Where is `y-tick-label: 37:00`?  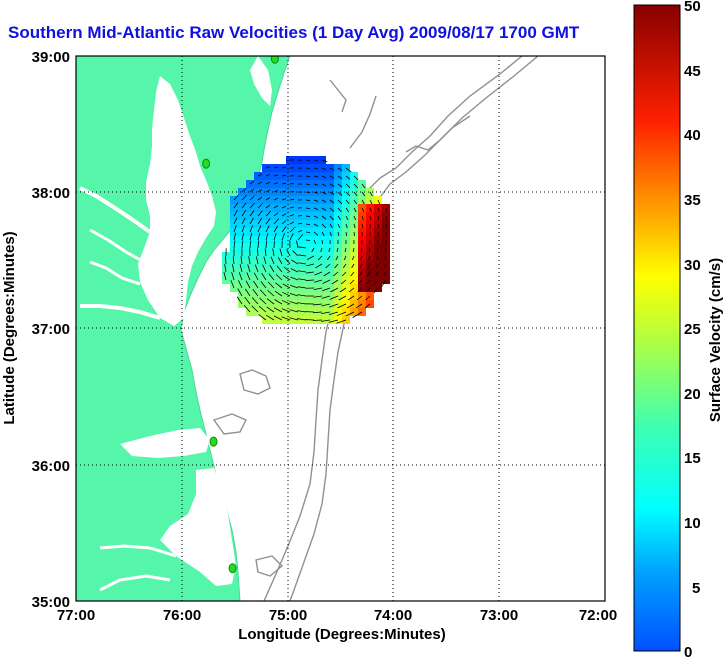 y-tick-label: 37:00 is located at coordinates (51, 329).